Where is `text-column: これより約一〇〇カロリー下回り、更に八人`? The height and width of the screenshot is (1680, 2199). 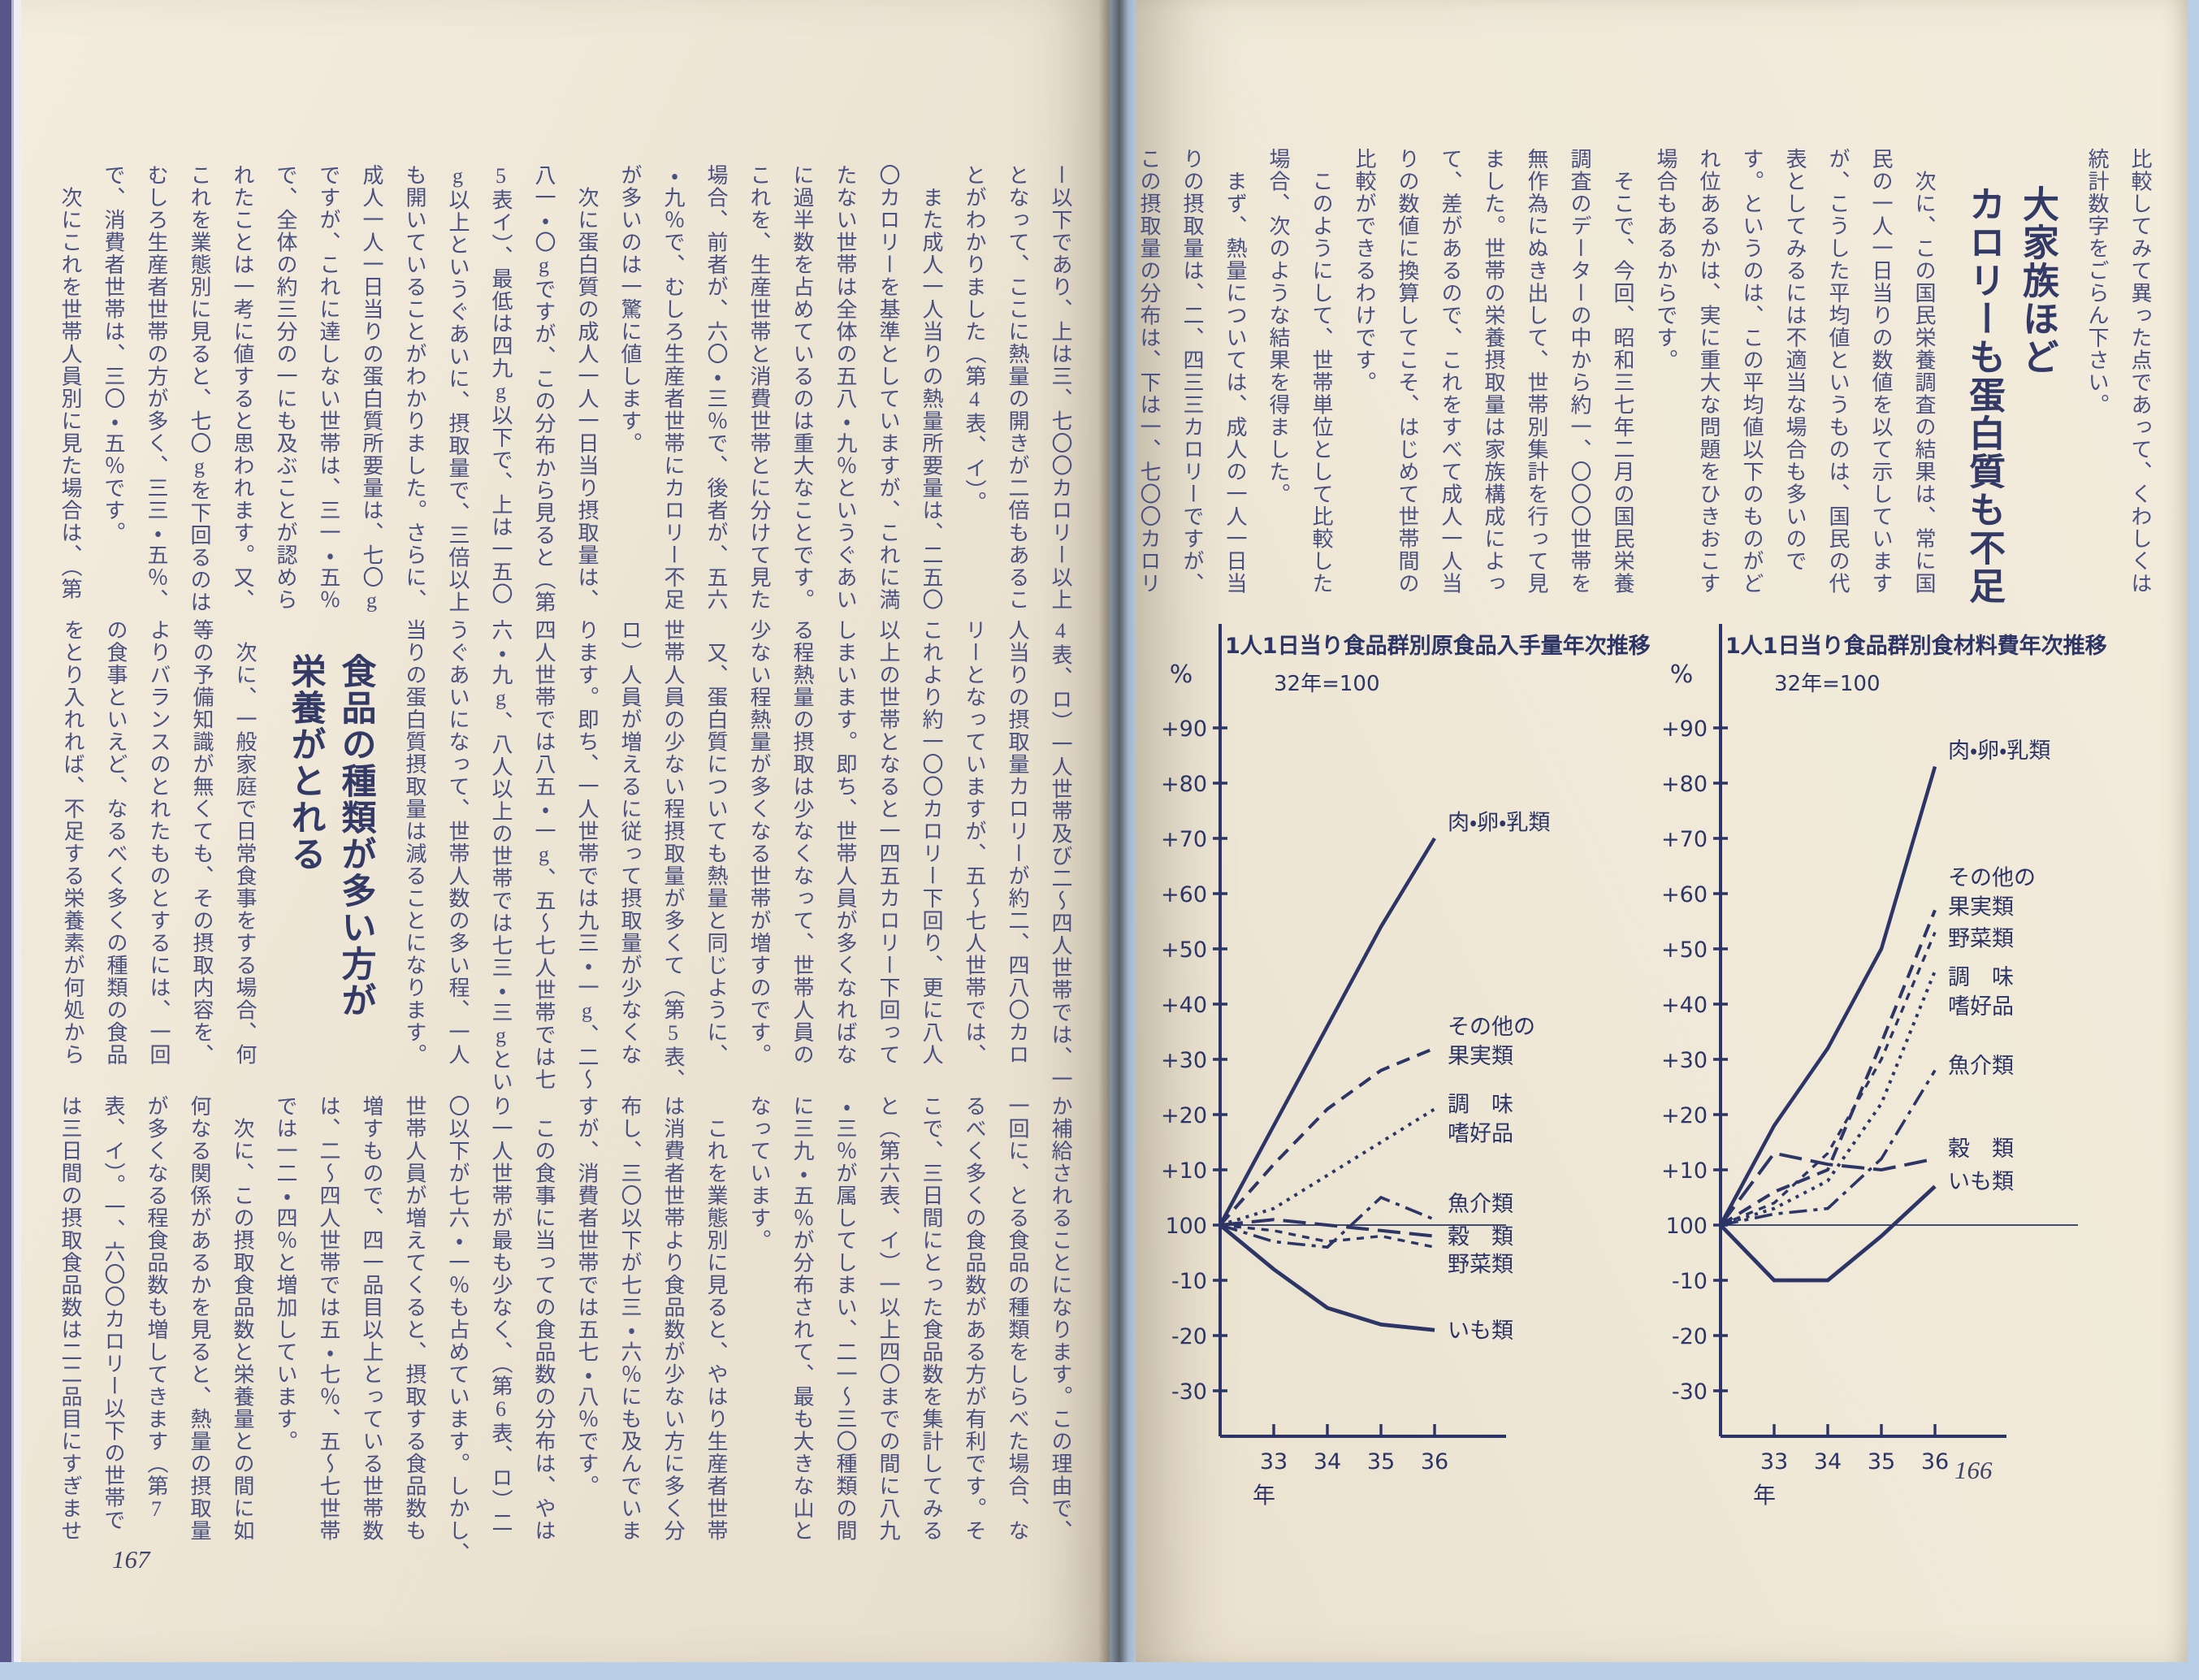
text-column: これより約一〇〇カロリー下回り、更に八人 is located at coordinates (932, 842).